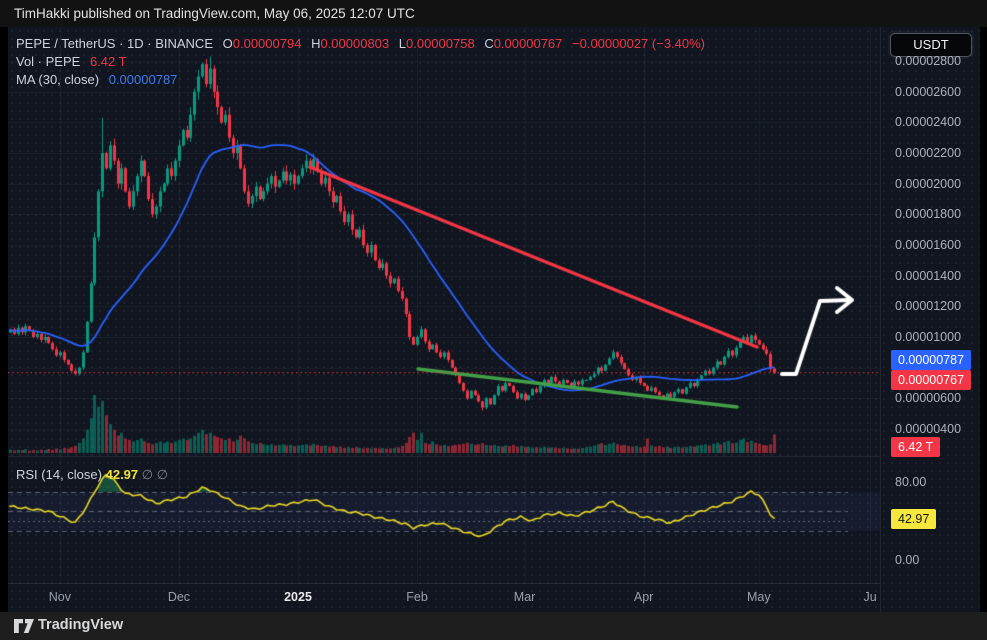  I want to click on open-label: O, so click(227, 43).